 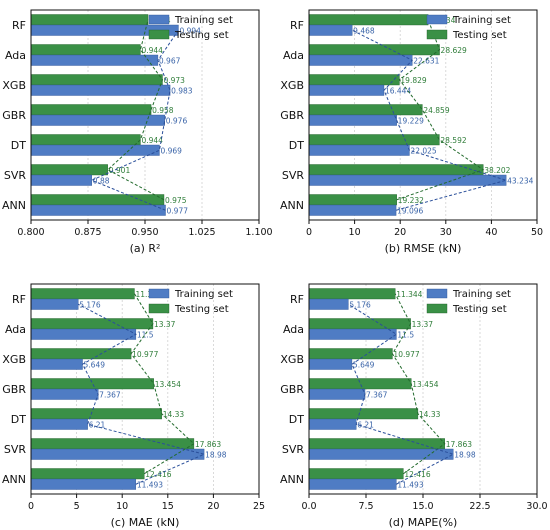 I want to click on data-label-testing: 28.592, so click(x=453, y=140).